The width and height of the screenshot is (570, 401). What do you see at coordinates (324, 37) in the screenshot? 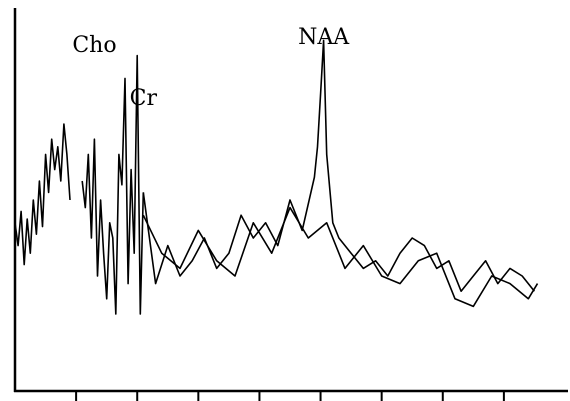
I see `peak-label-naa: NAA` at bounding box center [324, 37].